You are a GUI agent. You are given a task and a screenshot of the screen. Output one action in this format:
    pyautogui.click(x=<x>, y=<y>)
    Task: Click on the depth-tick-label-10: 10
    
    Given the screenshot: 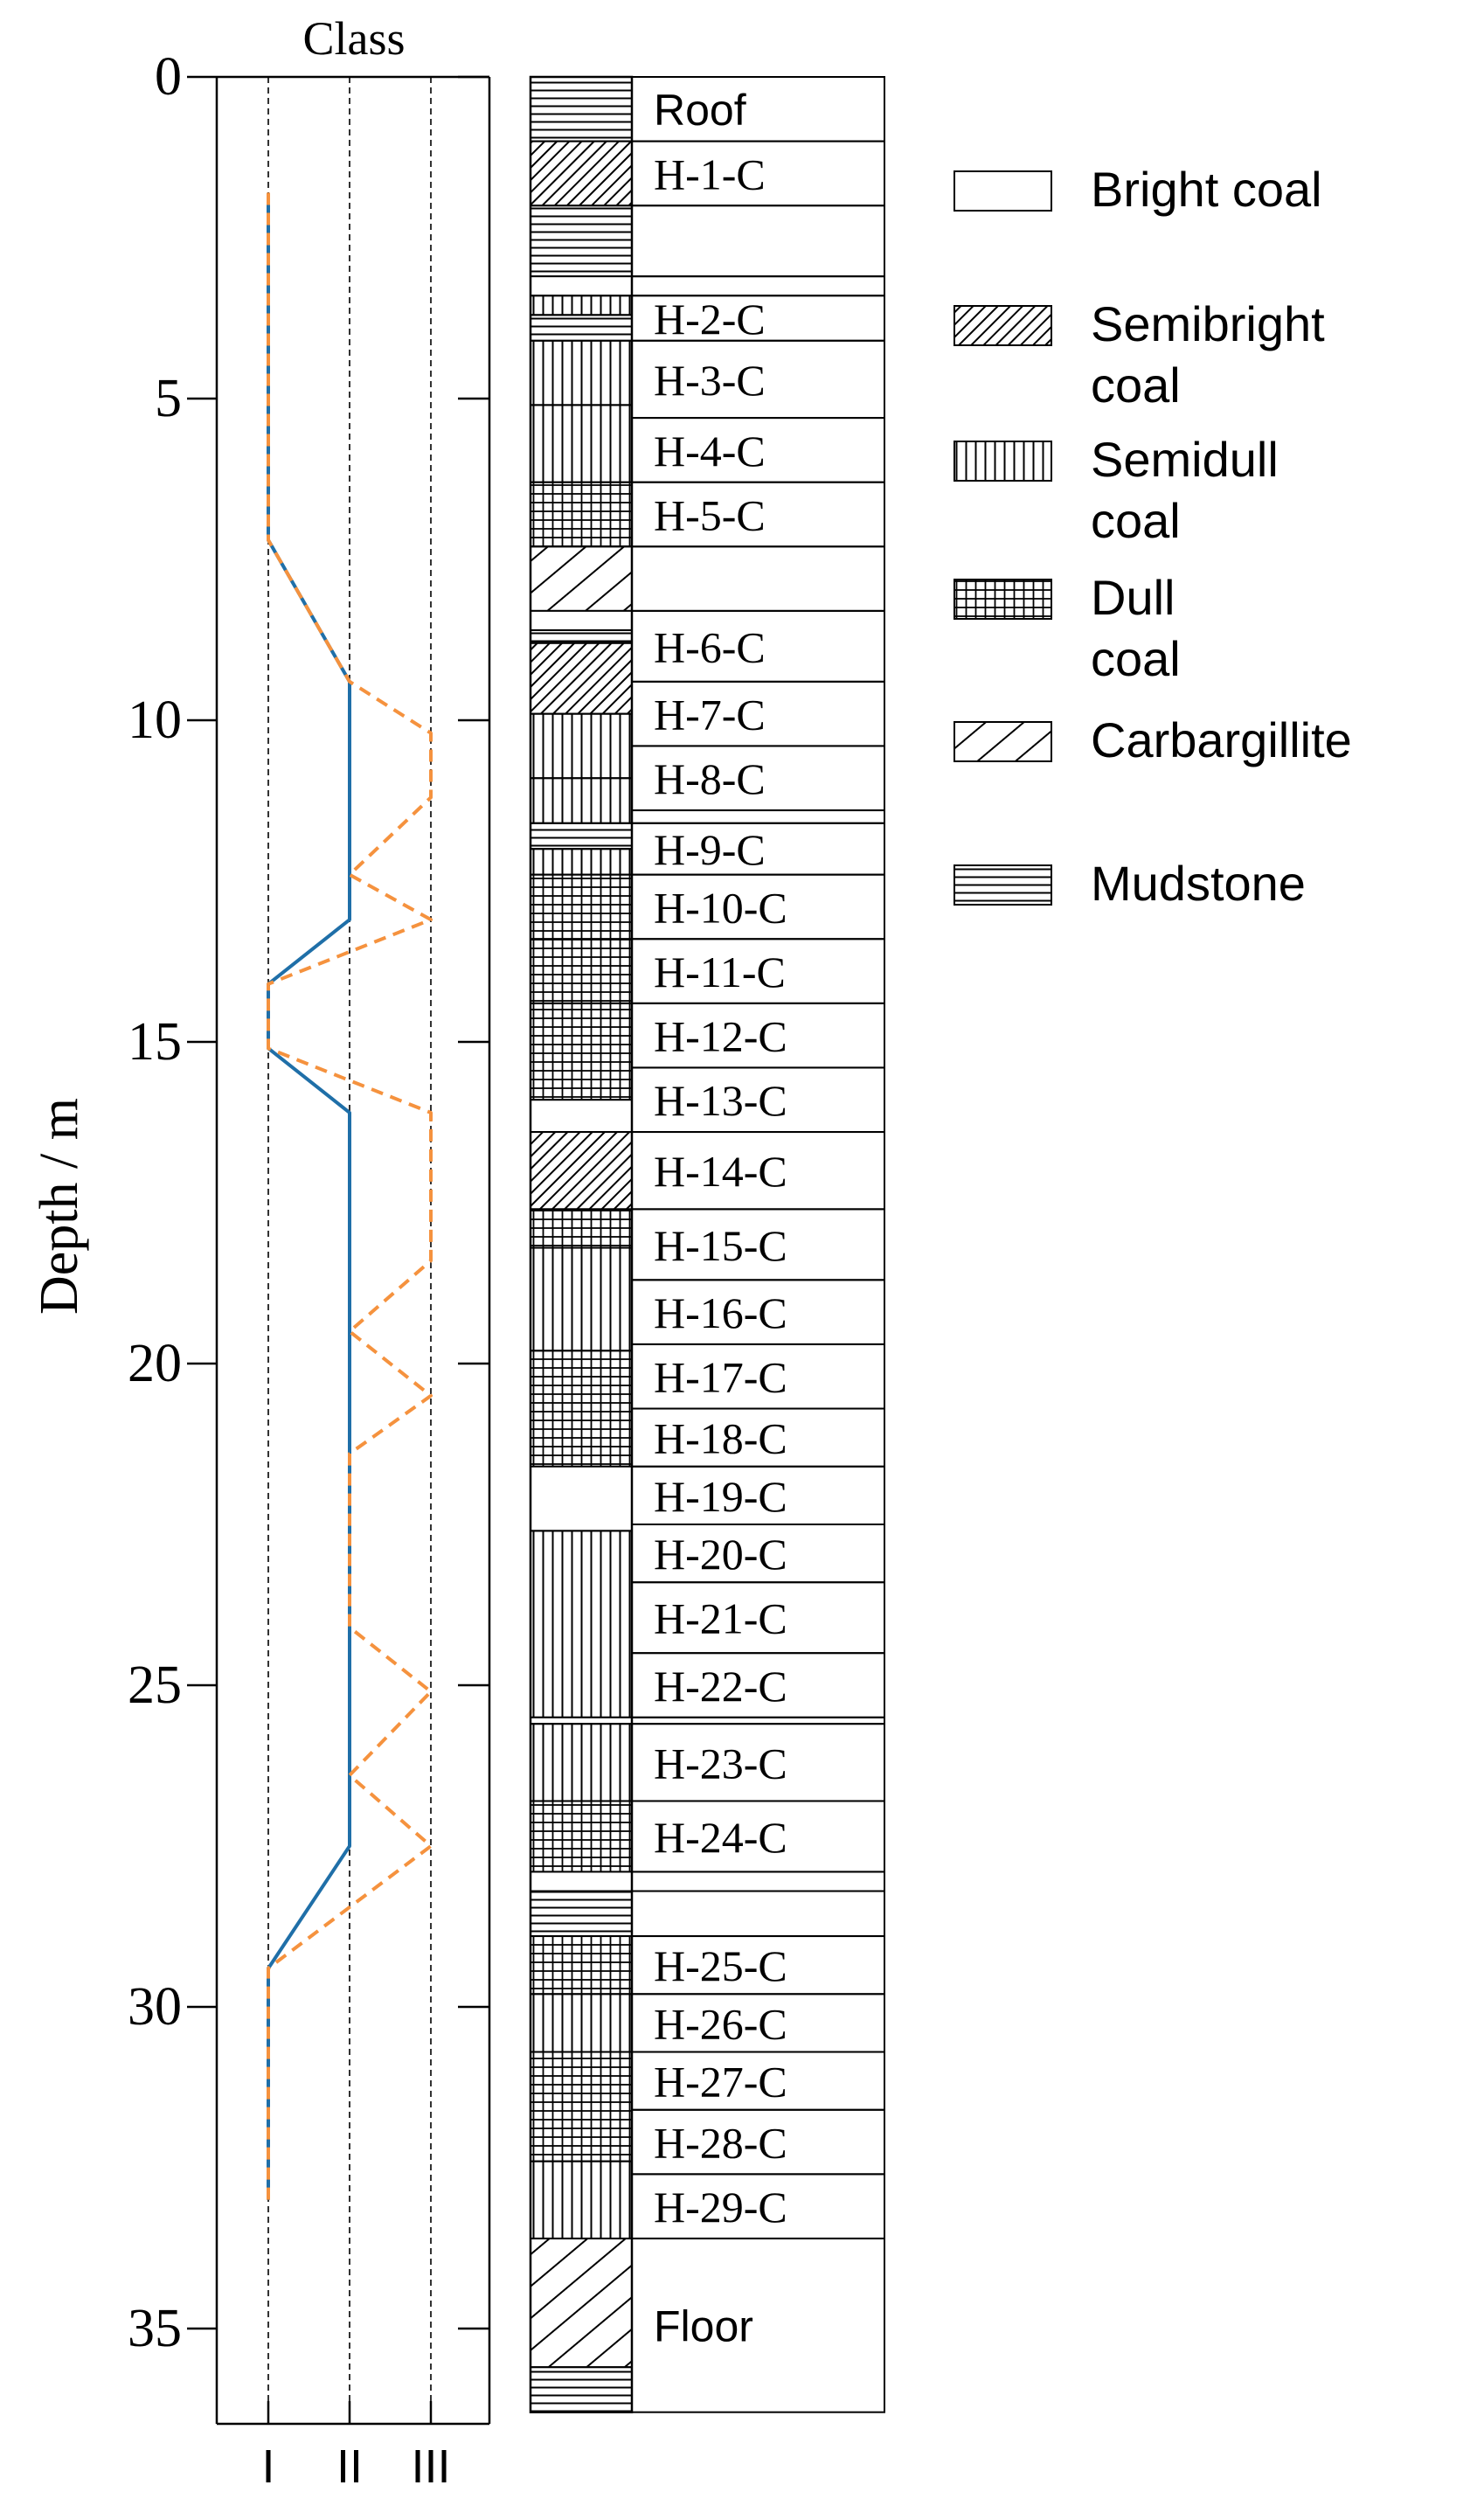 What is the action you would take?
    pyautogui.click(x=155, y=720)
    